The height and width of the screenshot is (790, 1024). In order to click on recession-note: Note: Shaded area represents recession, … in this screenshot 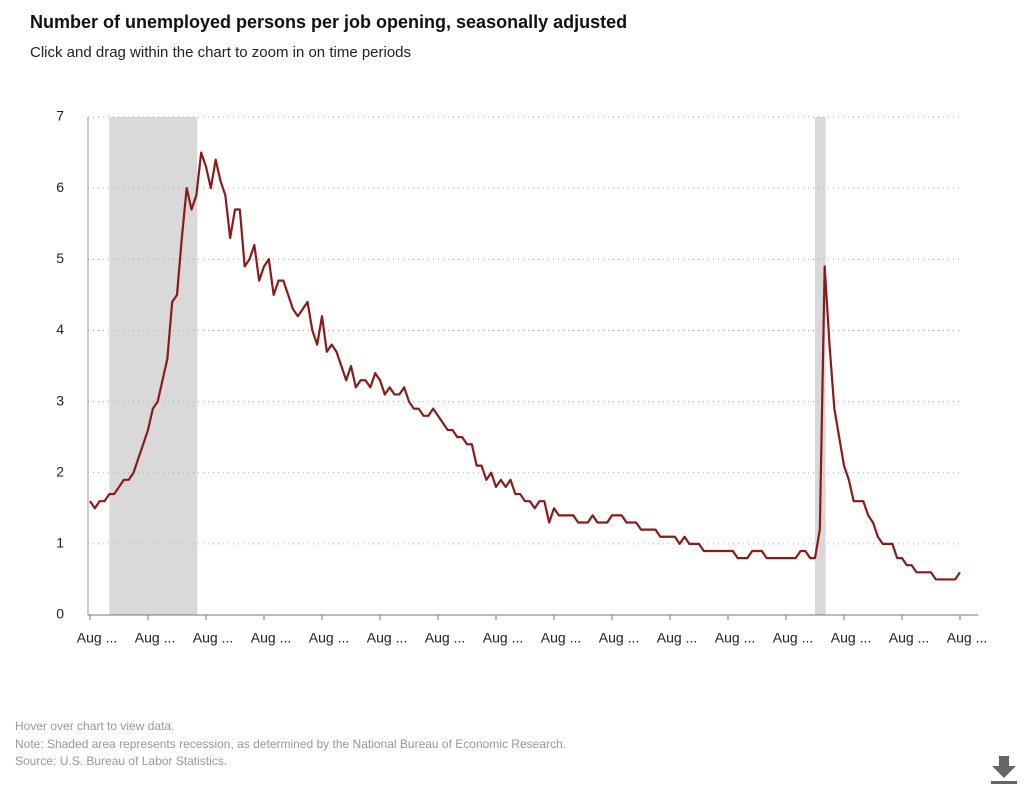, I will do `click(290, 744)`.